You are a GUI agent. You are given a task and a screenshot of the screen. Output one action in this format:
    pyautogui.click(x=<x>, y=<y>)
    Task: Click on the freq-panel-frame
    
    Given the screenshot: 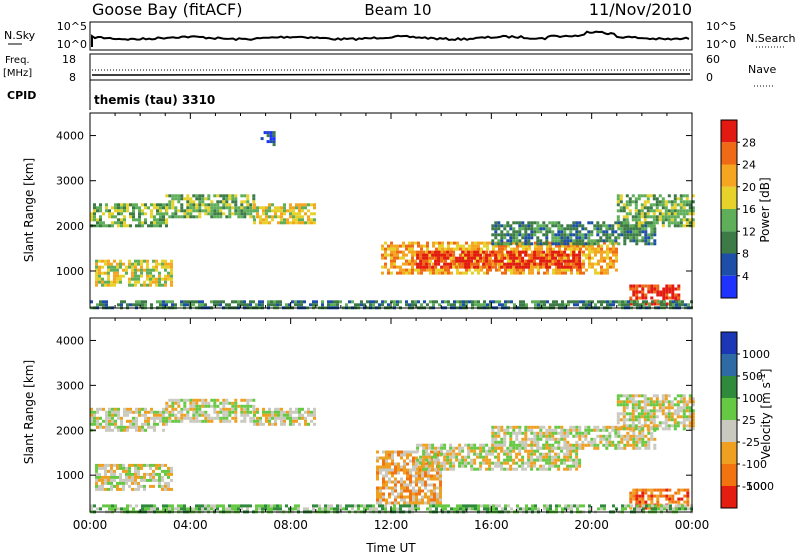 What is the action you would take?
    pyautogui.click(x=391, y=67)
    